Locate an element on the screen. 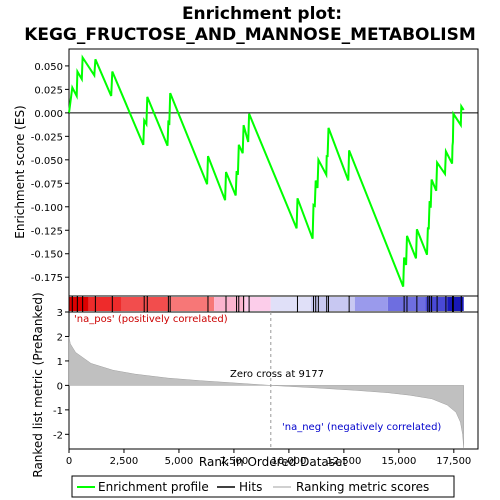 The image size is (500, 500). legend-metric-label: Ranking metric scores is located at coordinates (362, 487).